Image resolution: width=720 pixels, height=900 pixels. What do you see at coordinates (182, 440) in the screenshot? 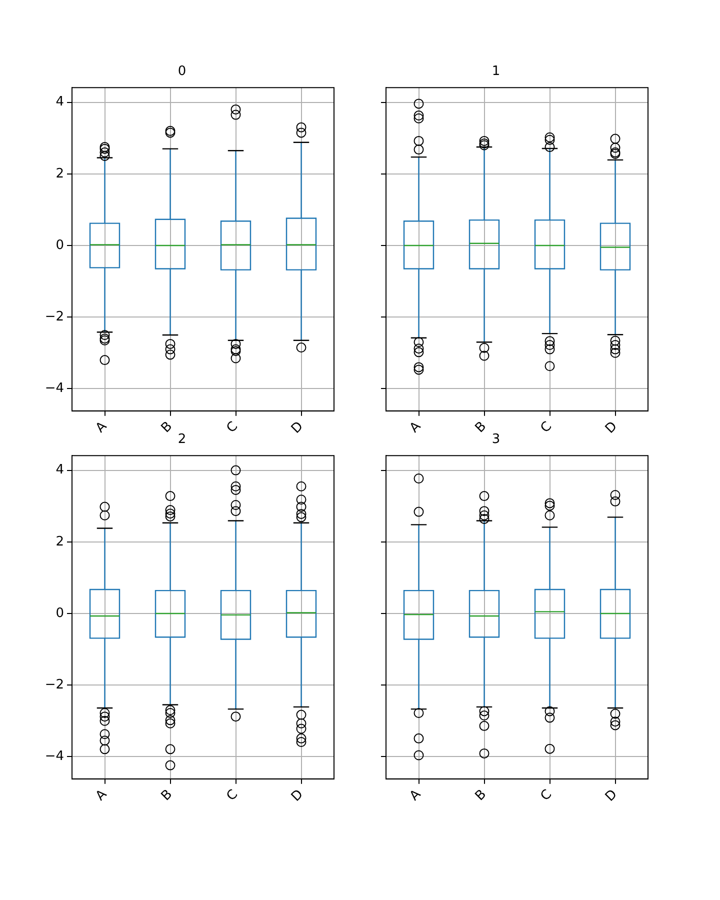
I see `chart-title: 2` at bounding box center [182, 440].